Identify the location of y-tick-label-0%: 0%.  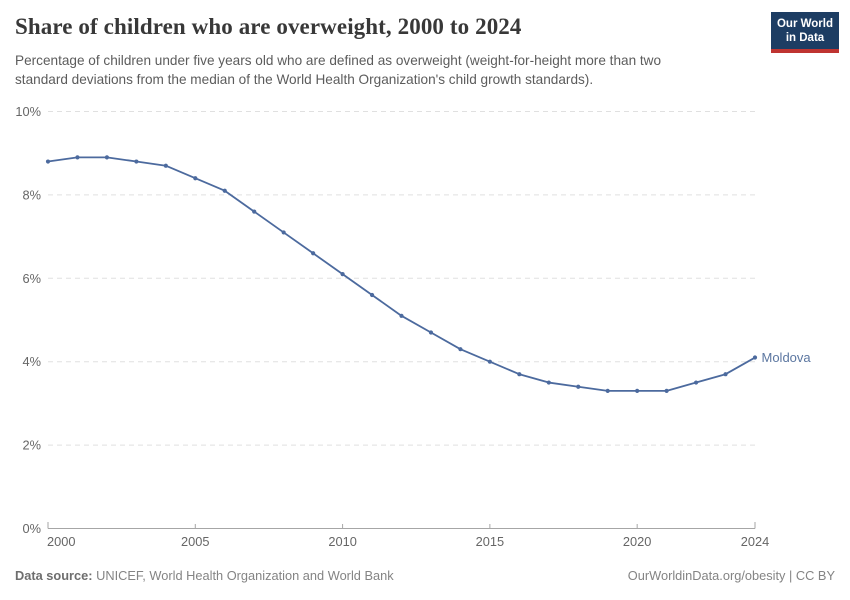
(32, 528).